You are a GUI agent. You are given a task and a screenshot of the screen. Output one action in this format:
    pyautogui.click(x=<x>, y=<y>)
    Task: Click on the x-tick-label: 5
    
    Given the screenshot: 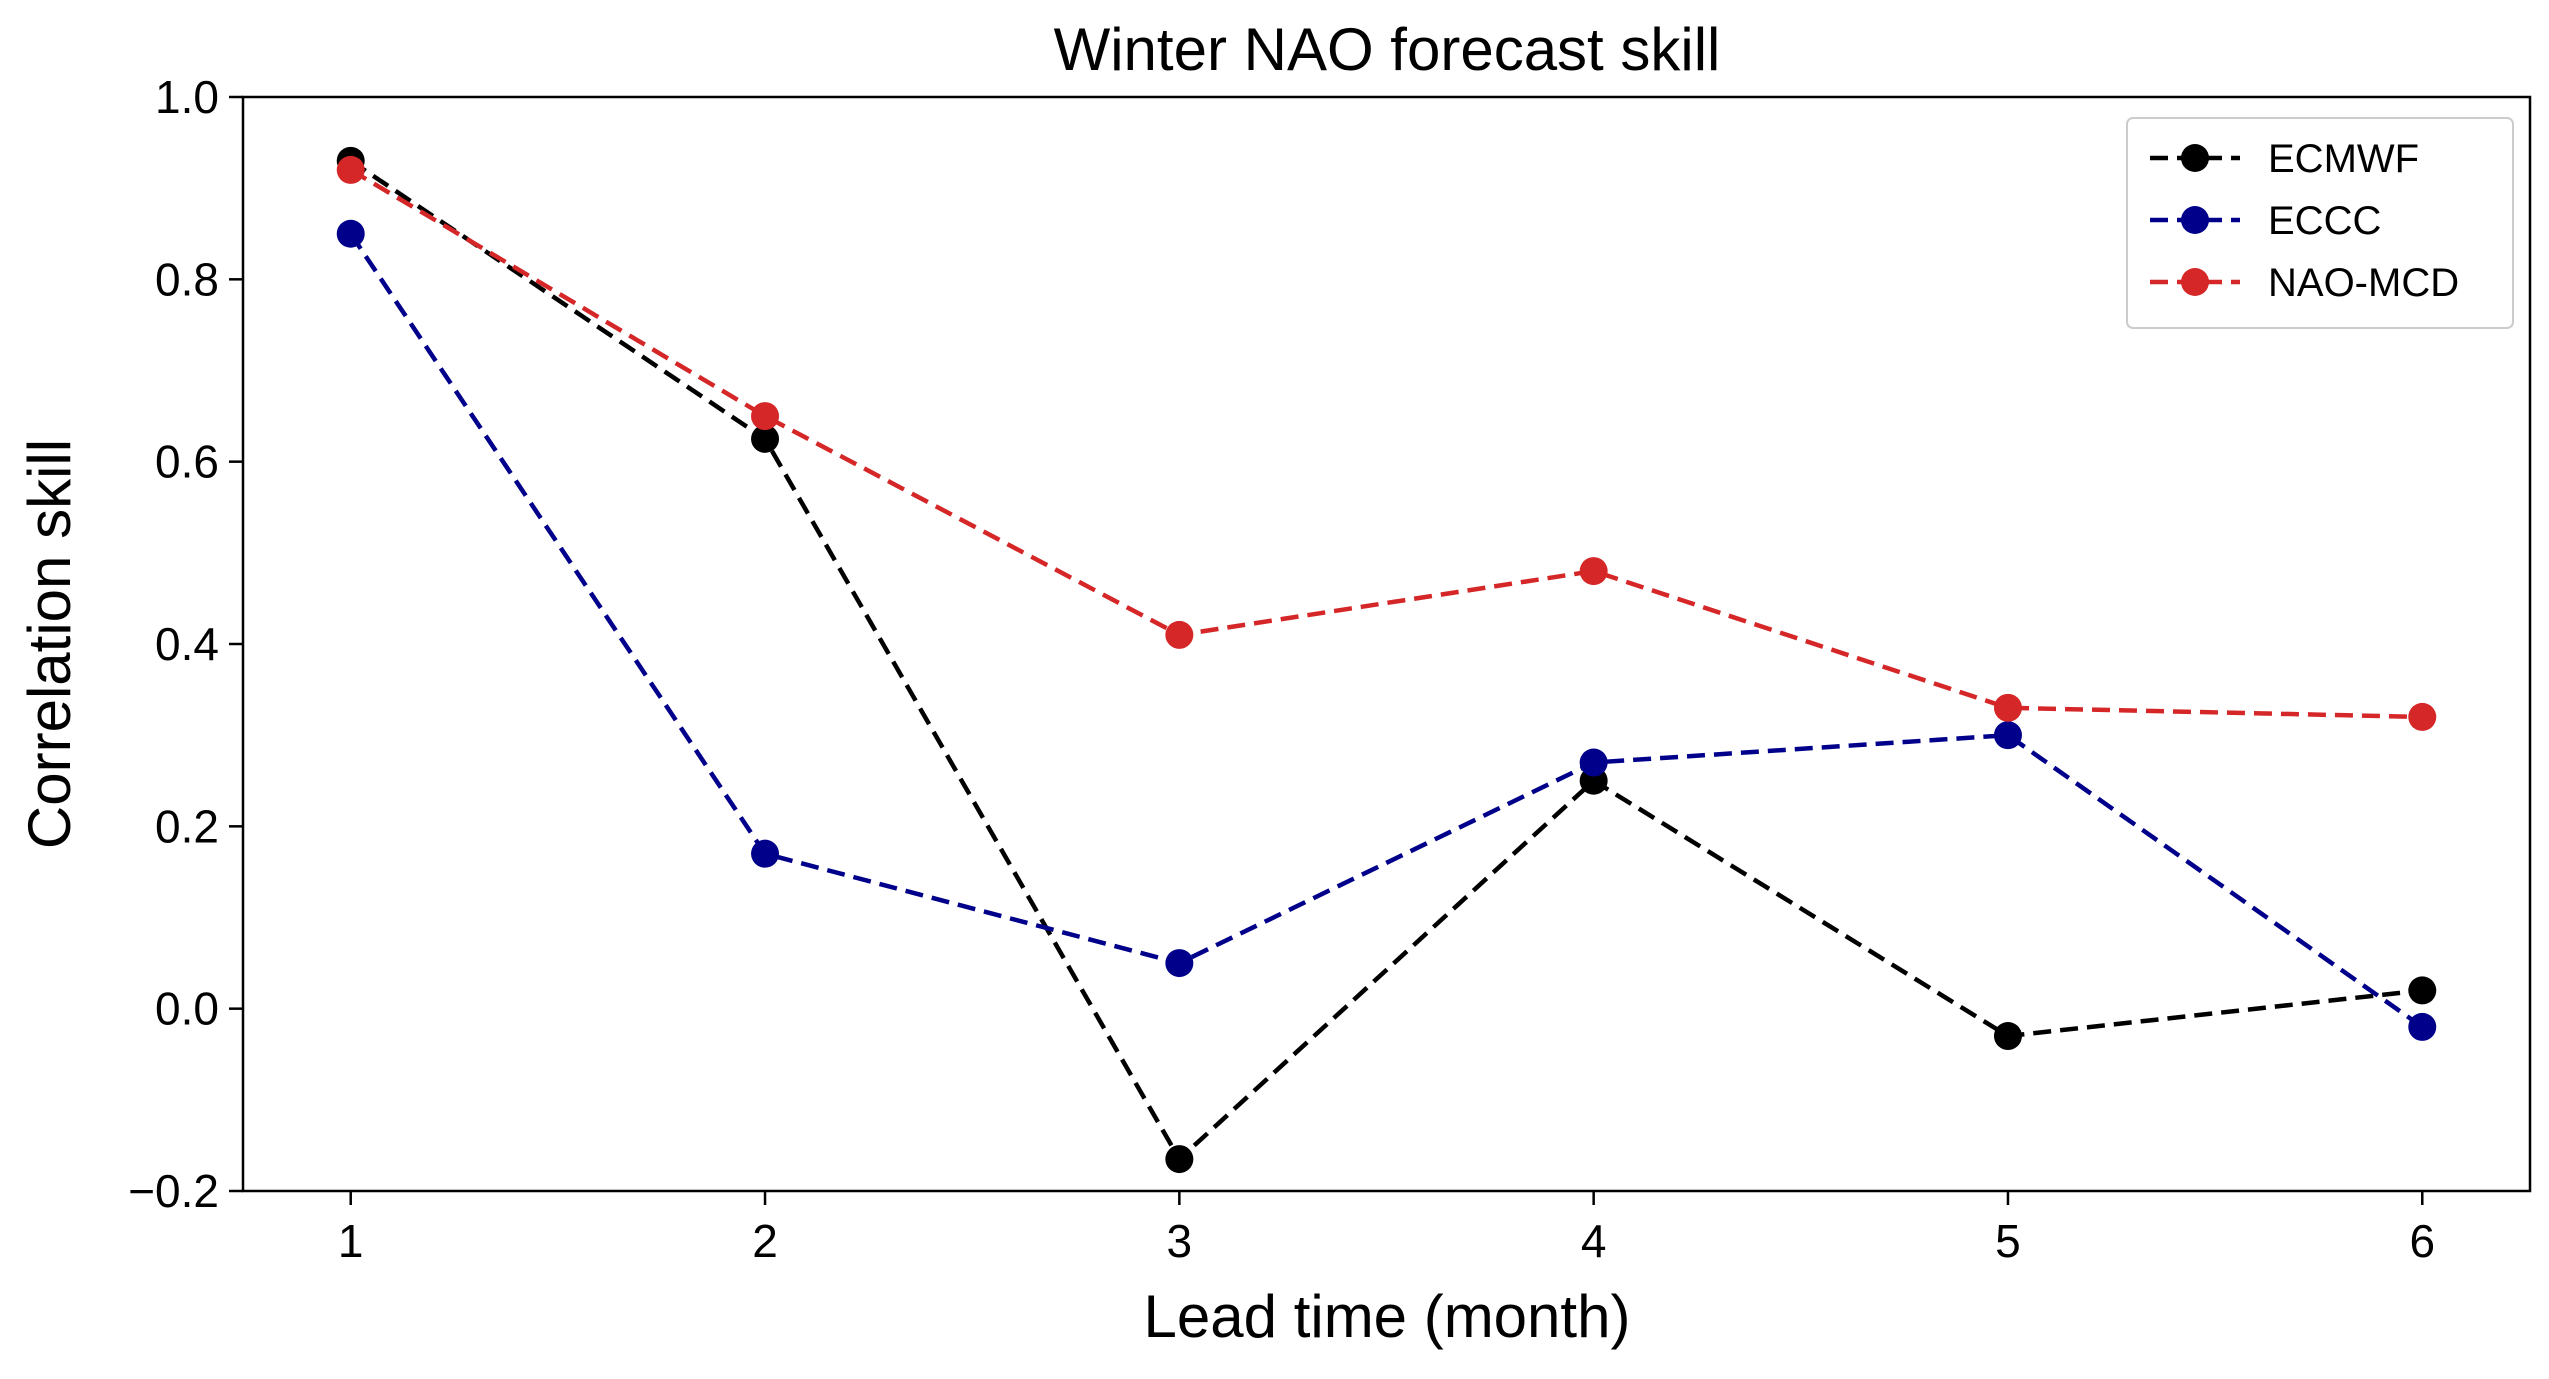 What is the action you would take?
    pyautogui.click(x=2008, y=1241)
    